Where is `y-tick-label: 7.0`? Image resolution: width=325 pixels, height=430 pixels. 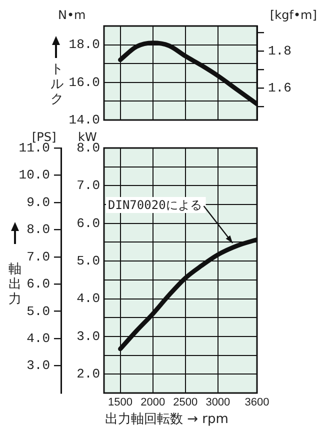 y-tick-label: 7.0 is located at coordinates (88, 186).